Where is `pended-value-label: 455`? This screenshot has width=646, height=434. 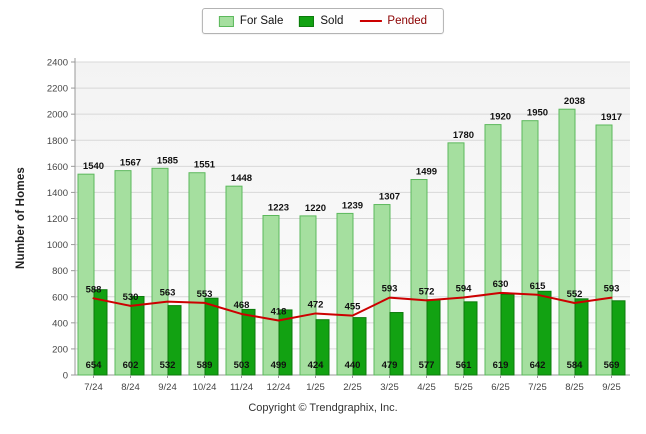 pended-value-label: 455 is located at coordinates (353, 307).